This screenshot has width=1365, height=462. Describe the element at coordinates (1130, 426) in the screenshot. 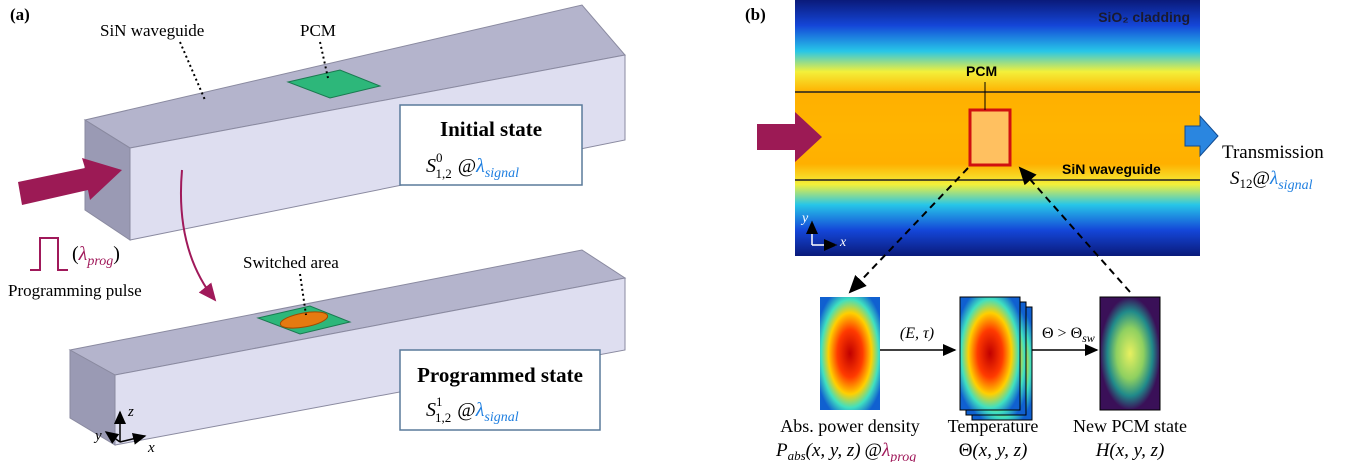

I see `step-caption: New PCM state` at that location.